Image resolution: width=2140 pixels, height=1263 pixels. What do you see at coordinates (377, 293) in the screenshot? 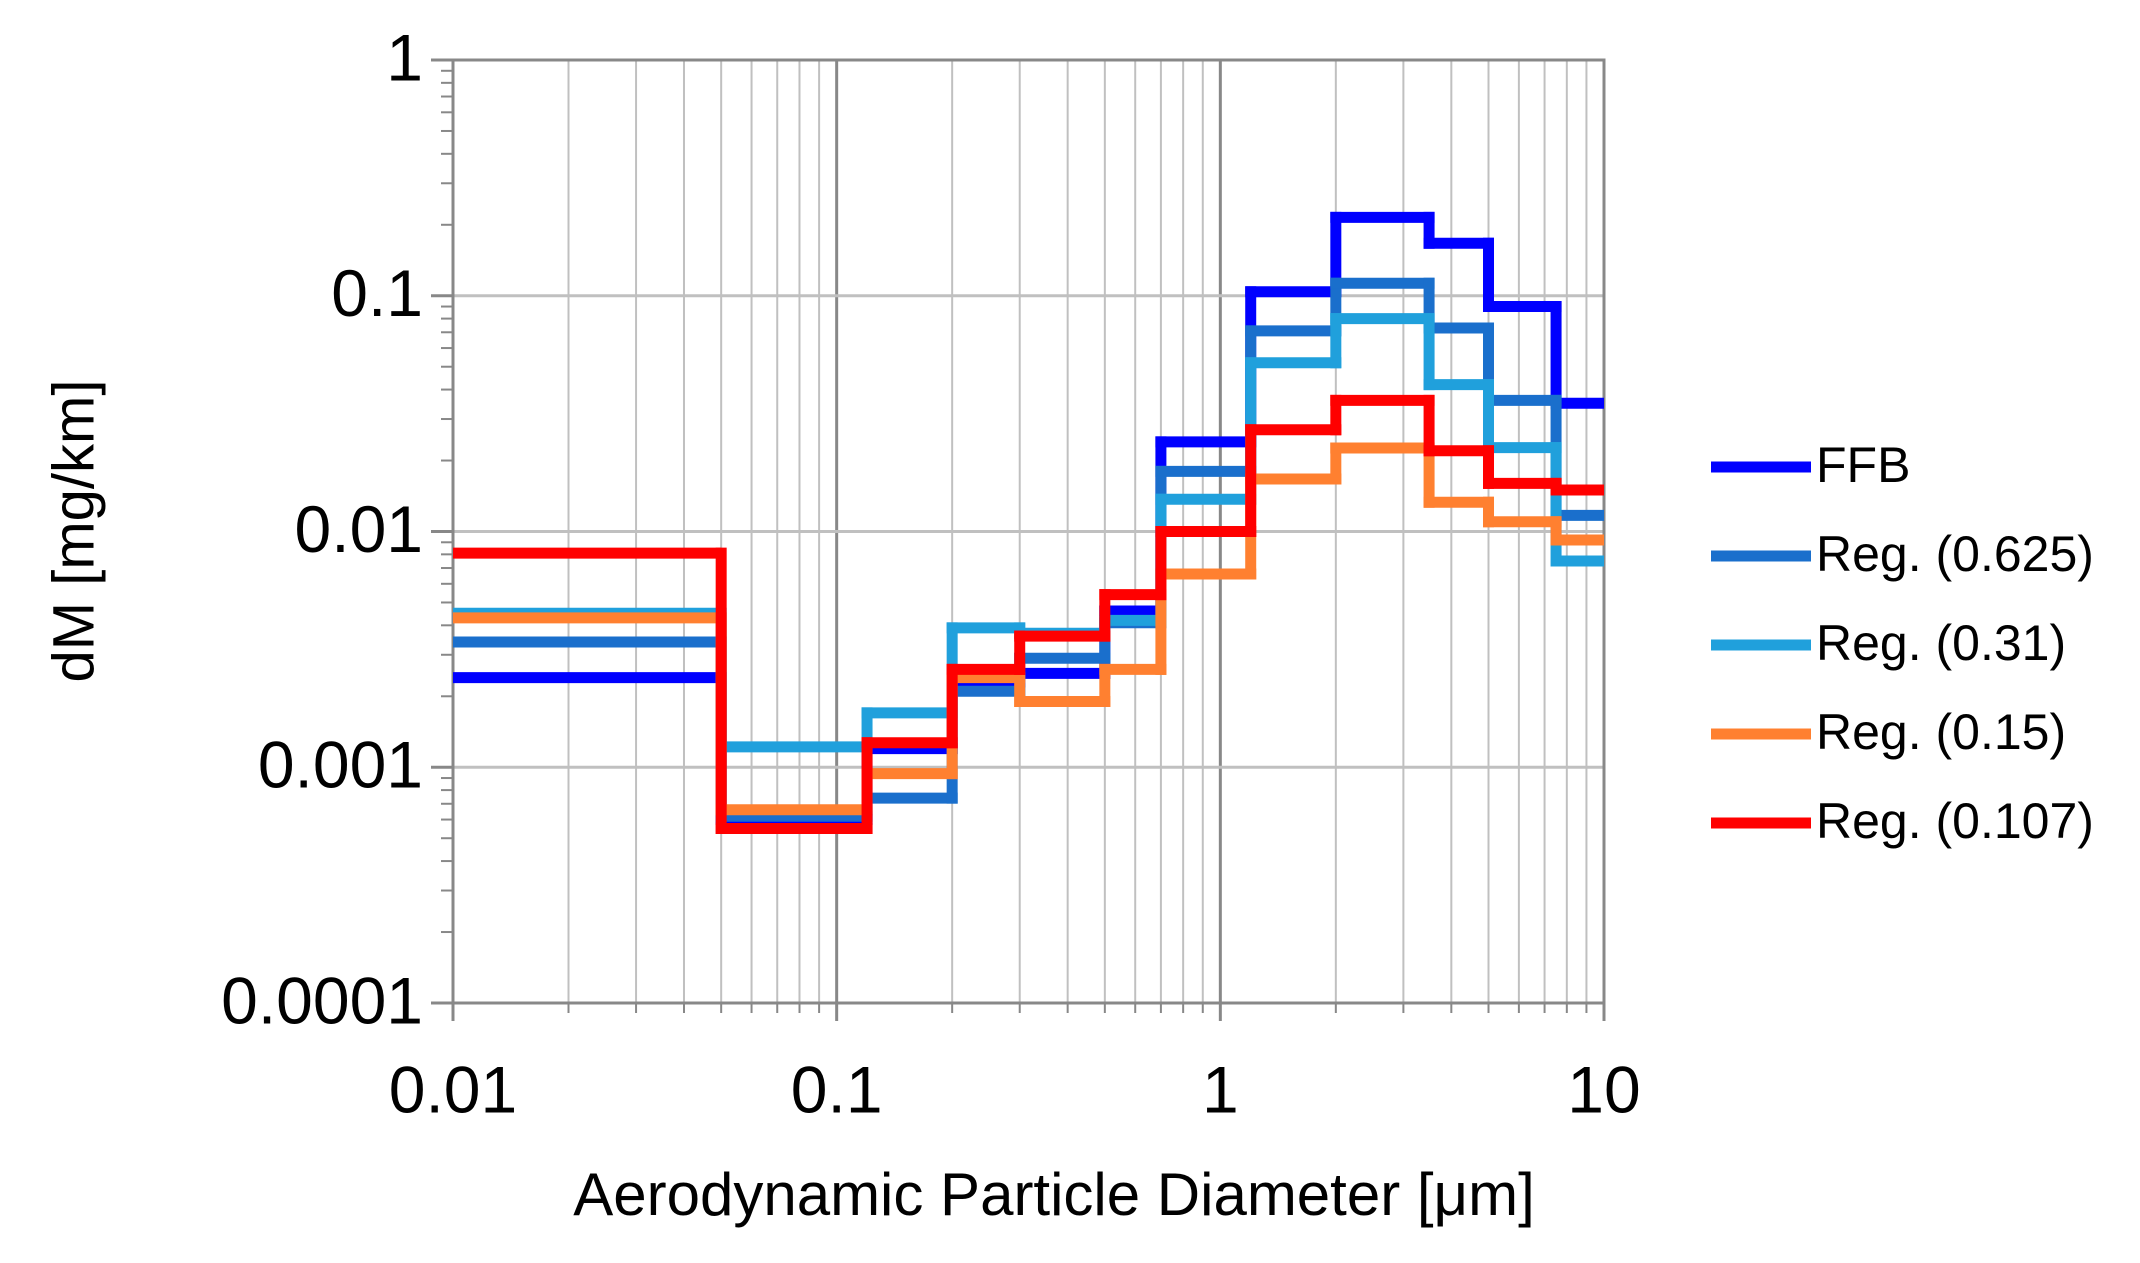
I see `y-tick-label: 0.1` at bounding box center [377, 293].